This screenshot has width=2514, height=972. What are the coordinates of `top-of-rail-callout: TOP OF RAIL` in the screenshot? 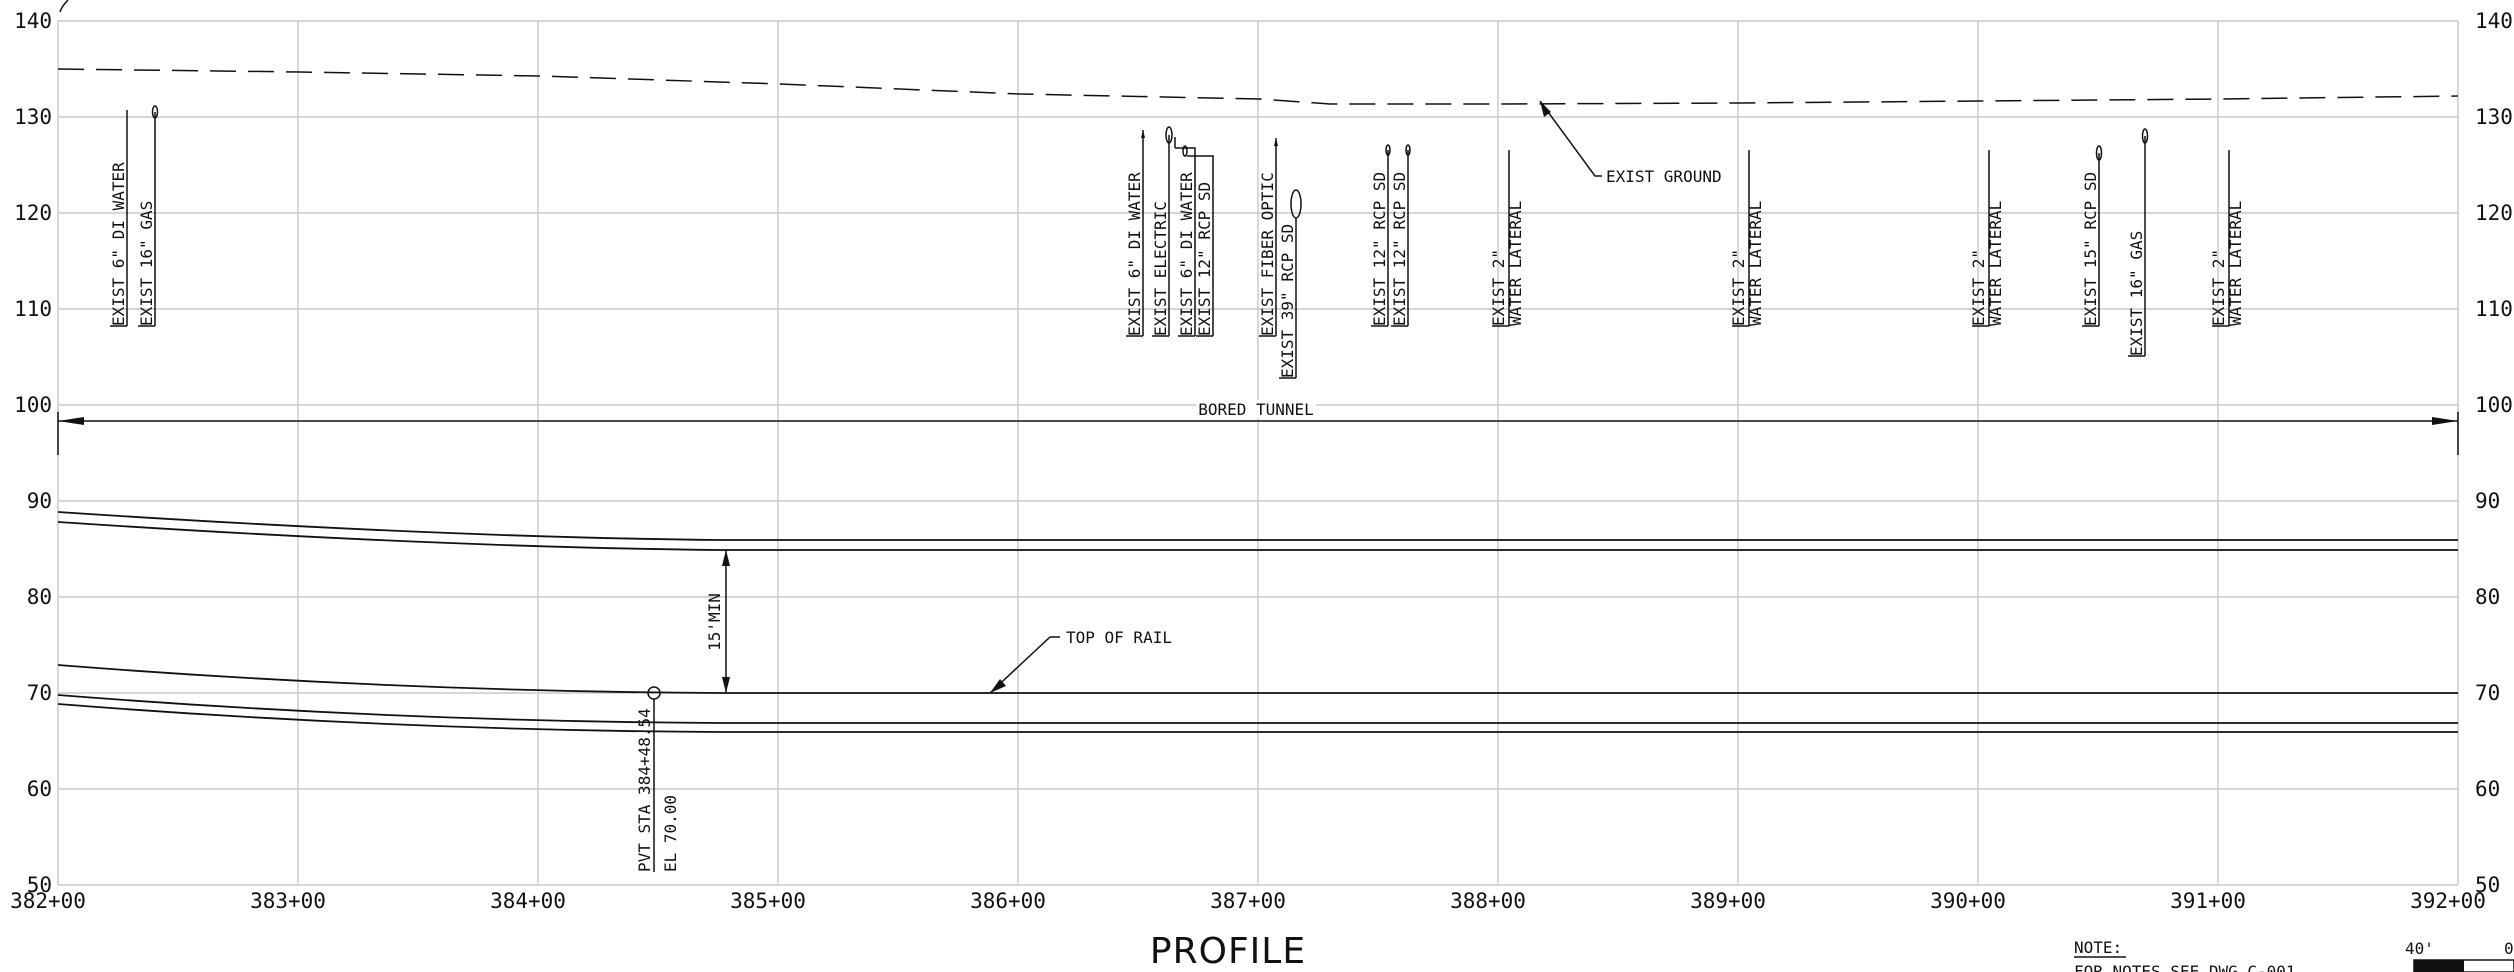 It's located at (1080, 661).